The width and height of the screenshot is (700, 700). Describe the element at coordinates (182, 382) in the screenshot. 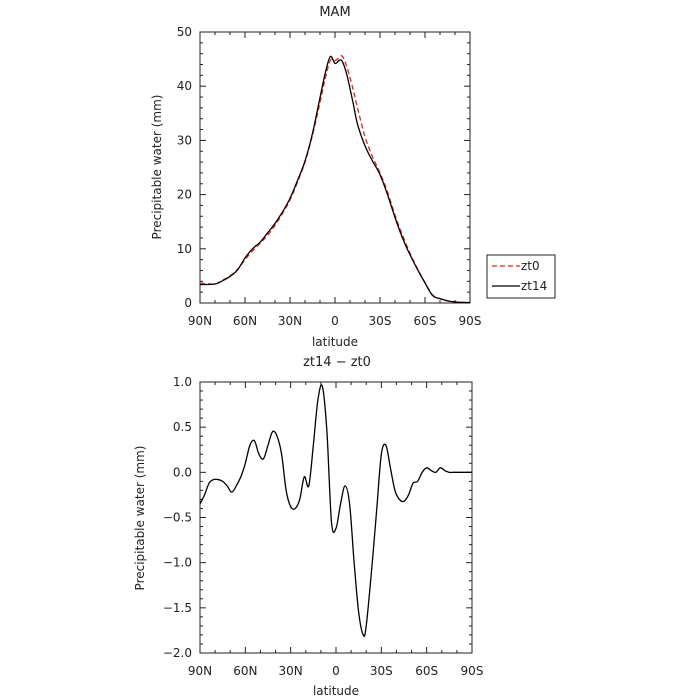

I see `ytick-label: 1.0` at that location.